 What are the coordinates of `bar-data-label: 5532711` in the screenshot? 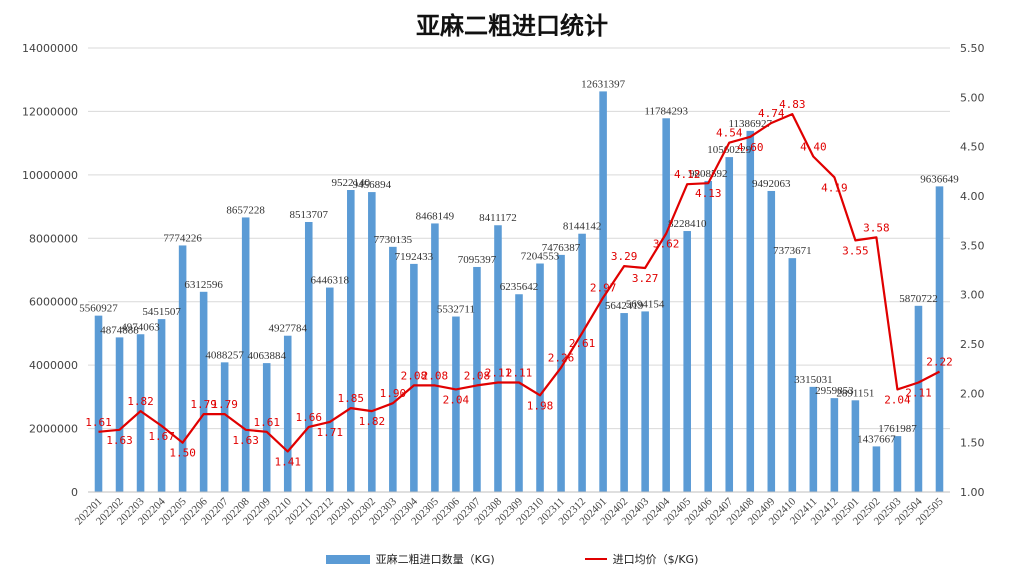 It's located at (456, 310).